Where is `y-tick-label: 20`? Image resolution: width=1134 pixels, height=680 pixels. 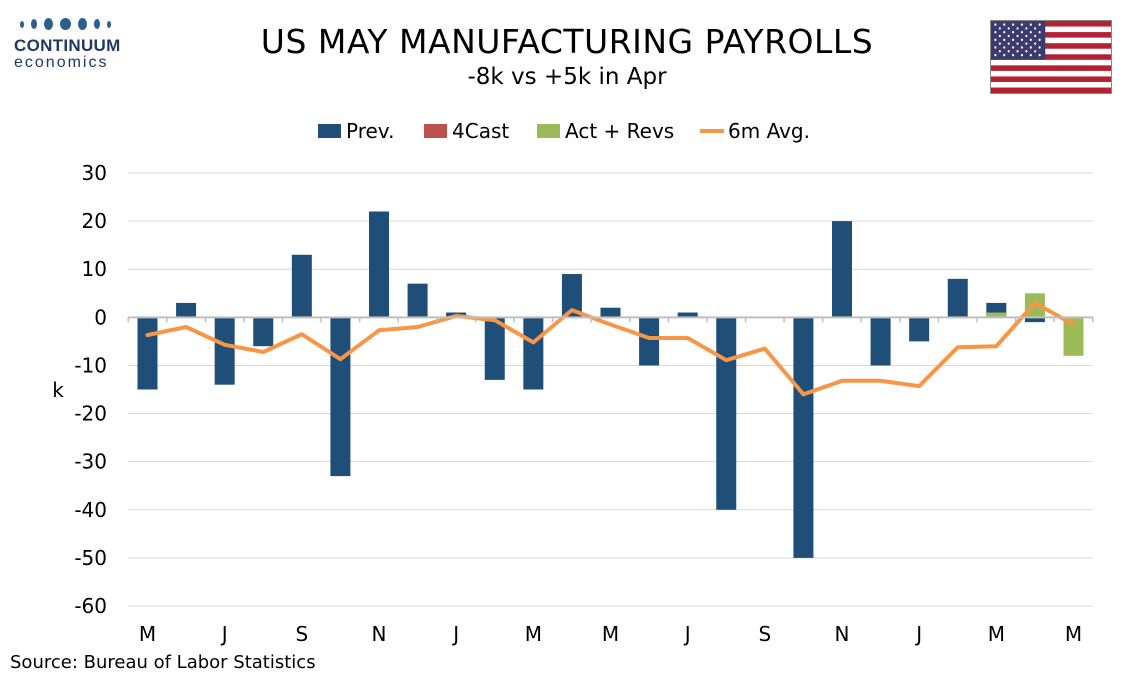
y-tick-label: 20 is located at coordinates (94, 221).